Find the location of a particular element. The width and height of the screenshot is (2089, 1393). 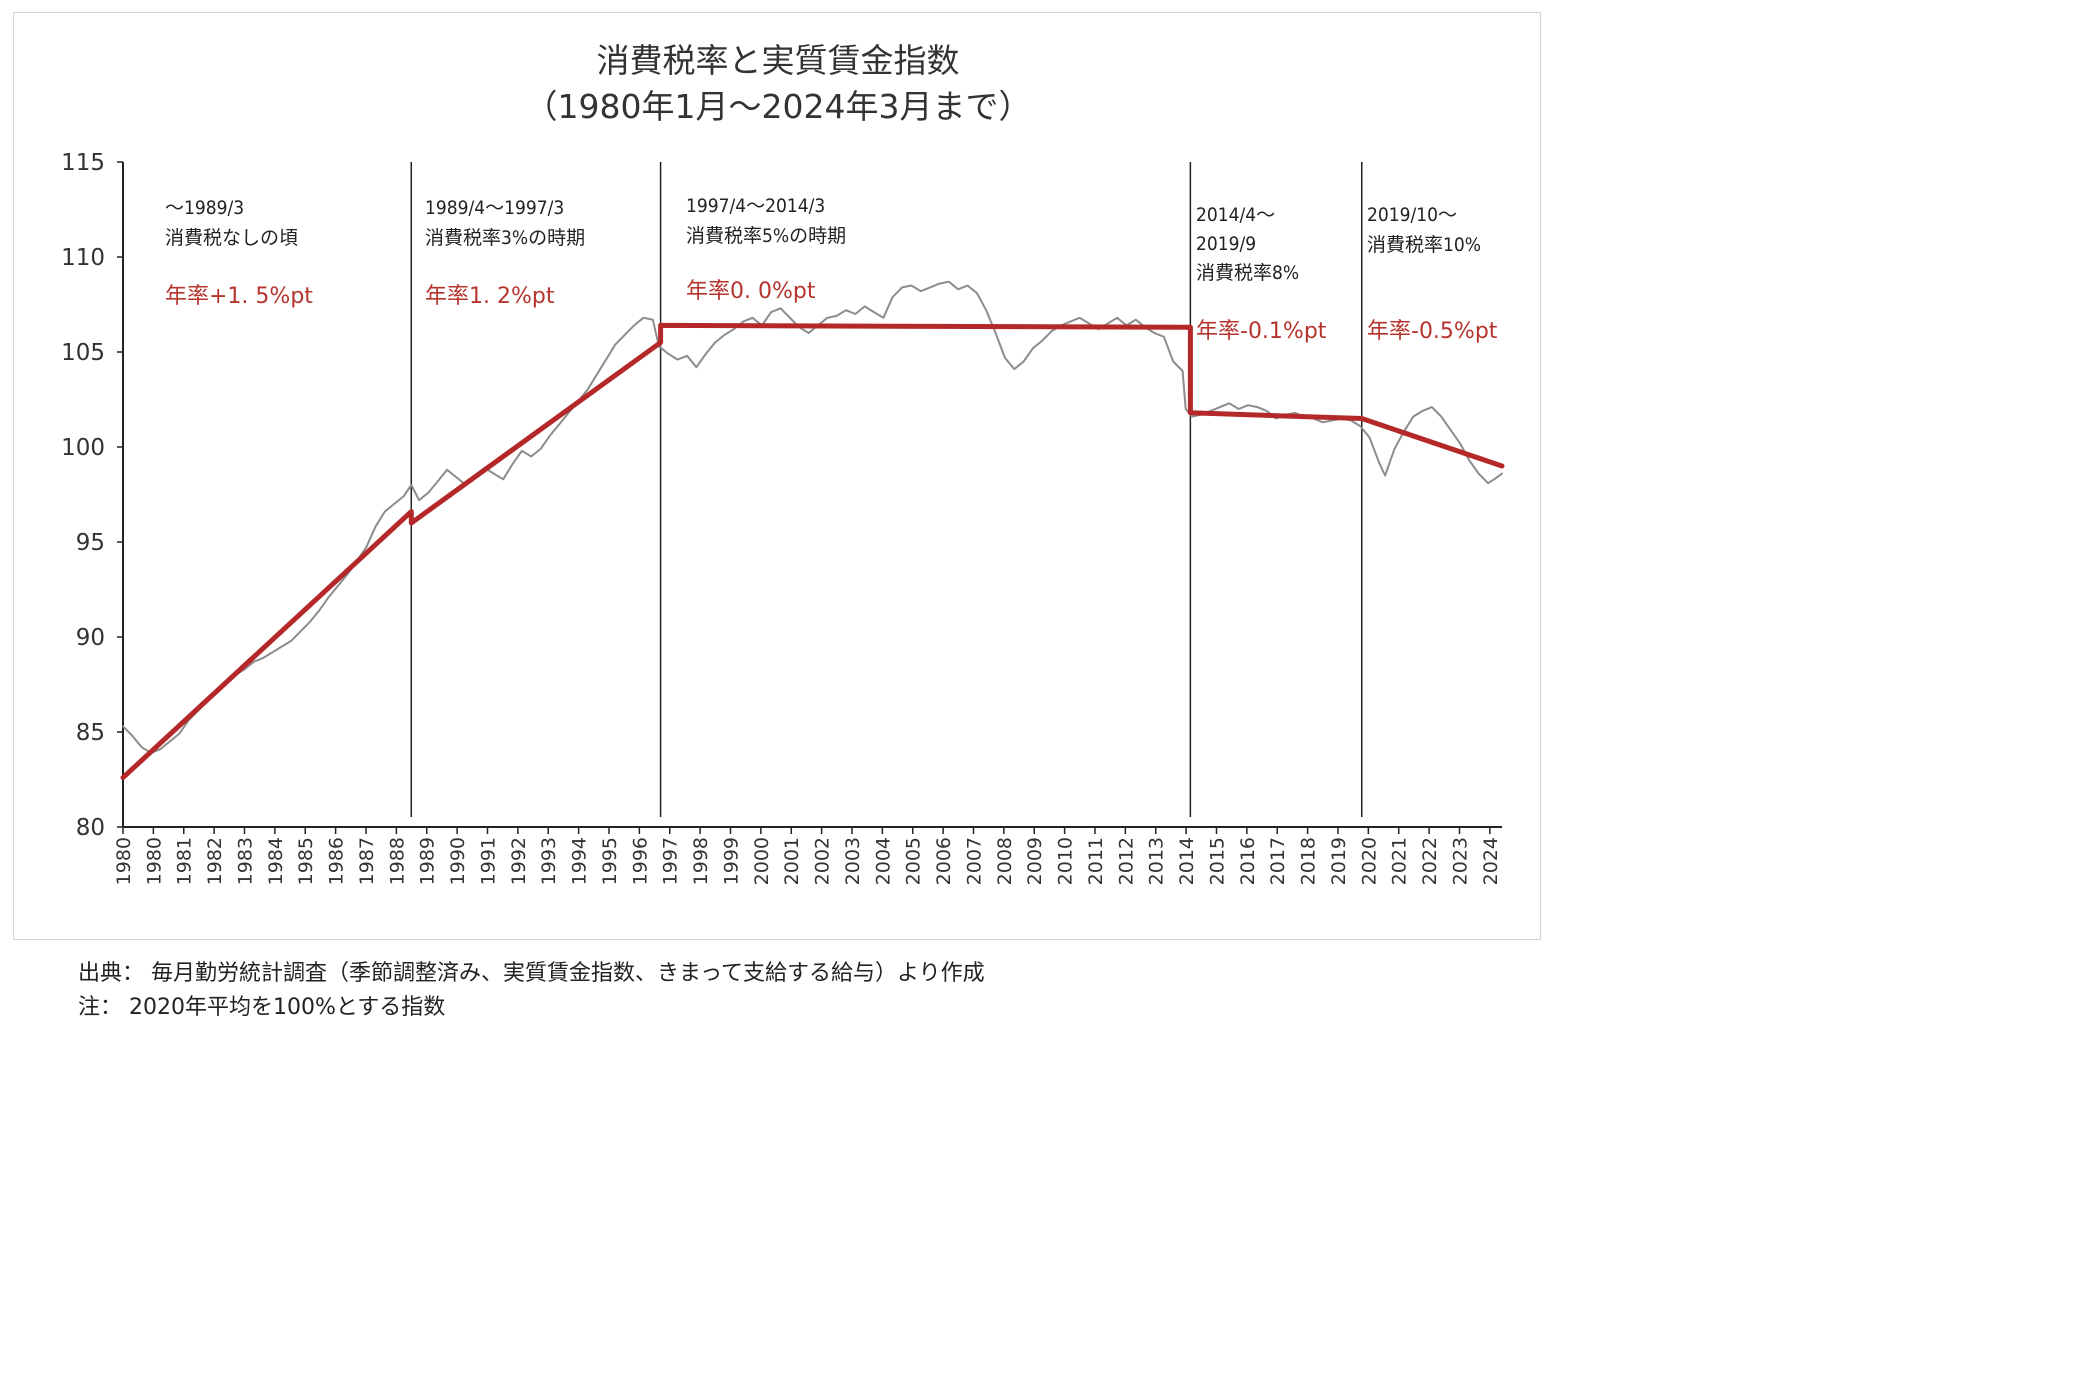

x-tick-label: 1981 is located at coordinates (185, 861).